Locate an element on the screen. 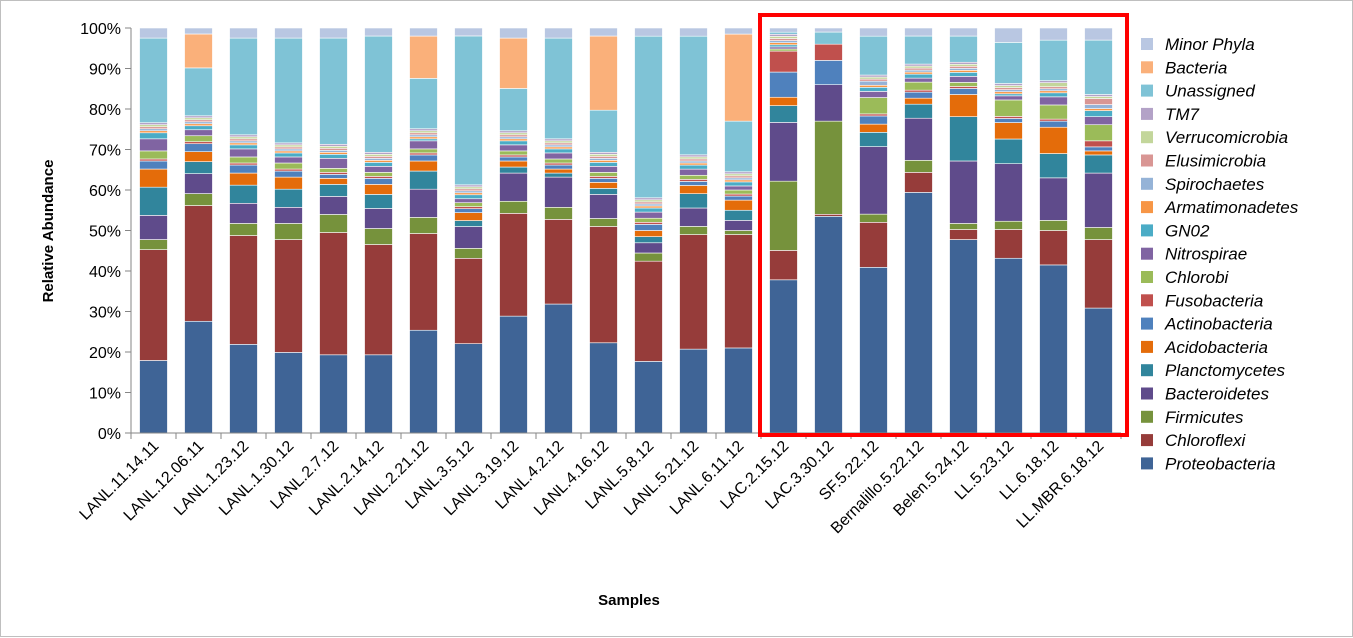 This screenshot has height=638, width=1353. x-tick-label: LANL.12.06.11 is located at coordinates (164, 481).